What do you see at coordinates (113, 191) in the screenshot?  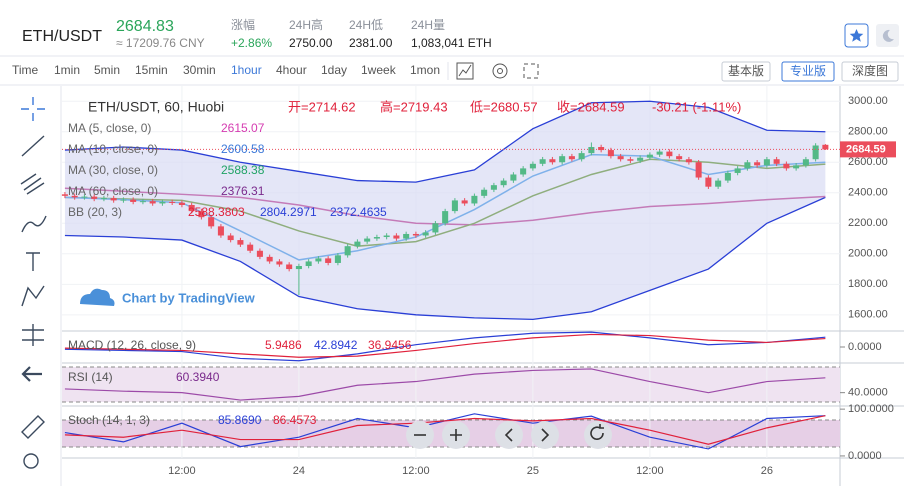 I see `study-label: MA (60, close, 0)` at bounding box center [113, 191].